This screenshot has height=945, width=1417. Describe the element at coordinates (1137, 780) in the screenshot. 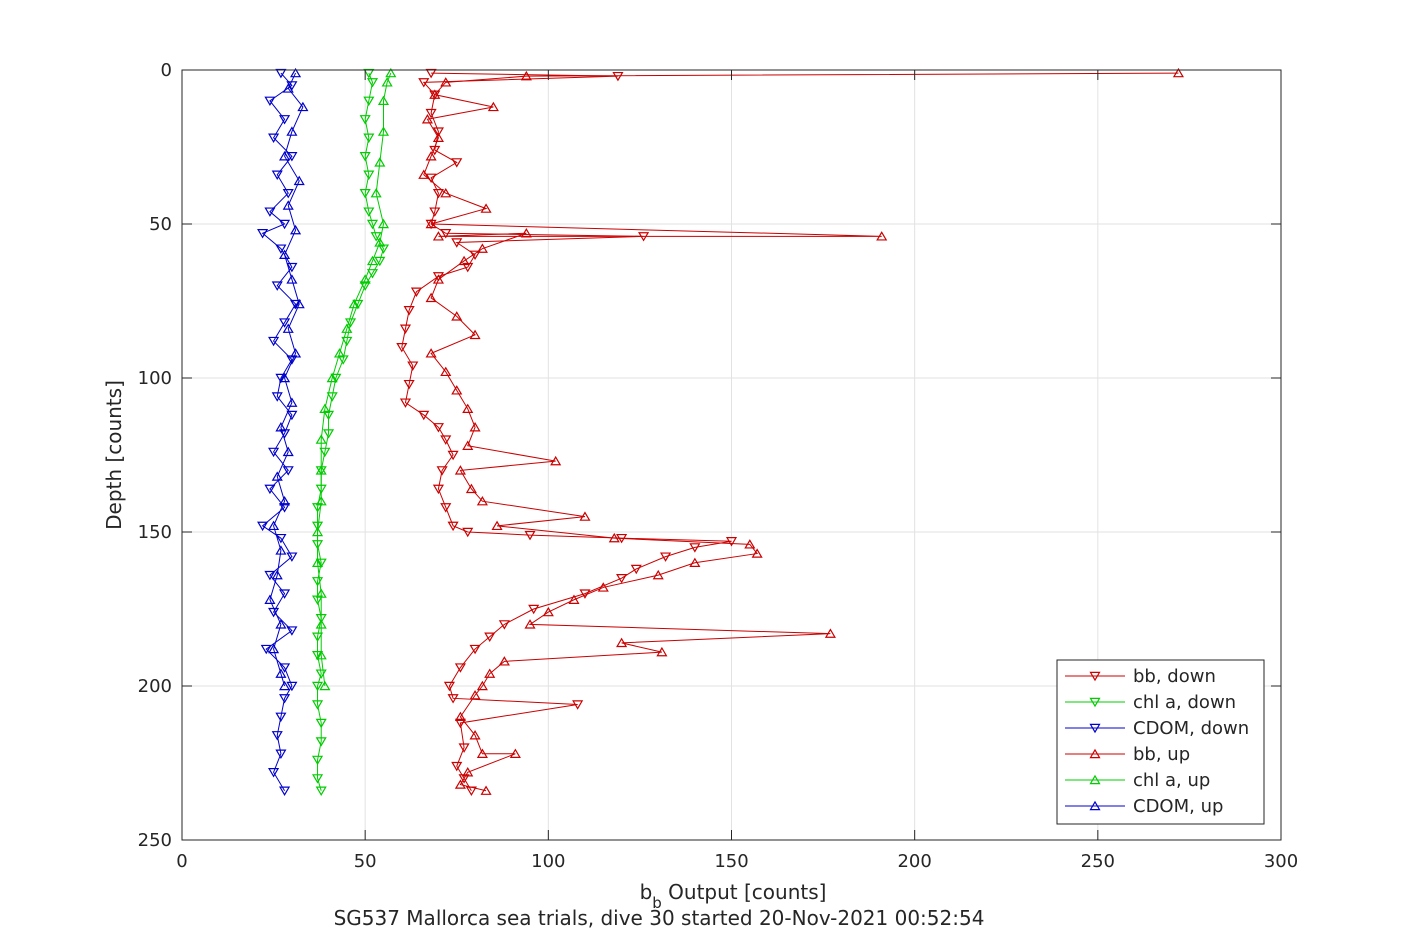

I see `legend-entry: chl a, up` at that location.